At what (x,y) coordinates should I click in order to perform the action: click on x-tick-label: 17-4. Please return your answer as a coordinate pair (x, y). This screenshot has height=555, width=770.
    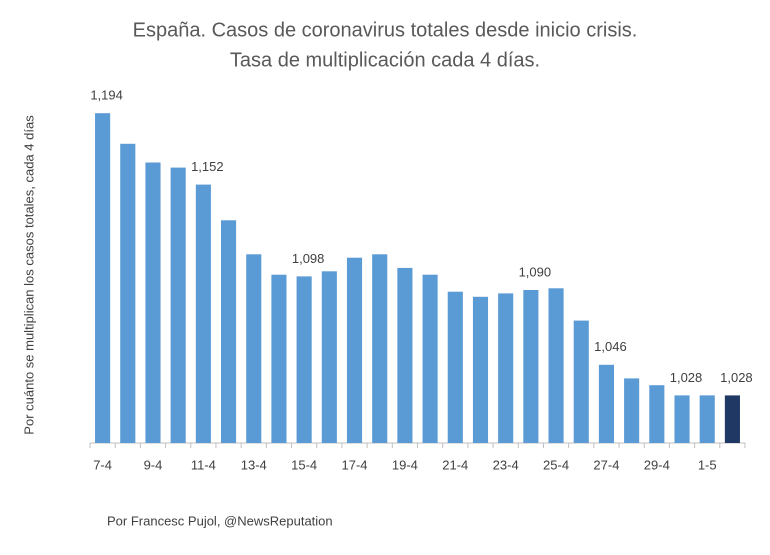
    Looking at the image, I should click on (355, 464).